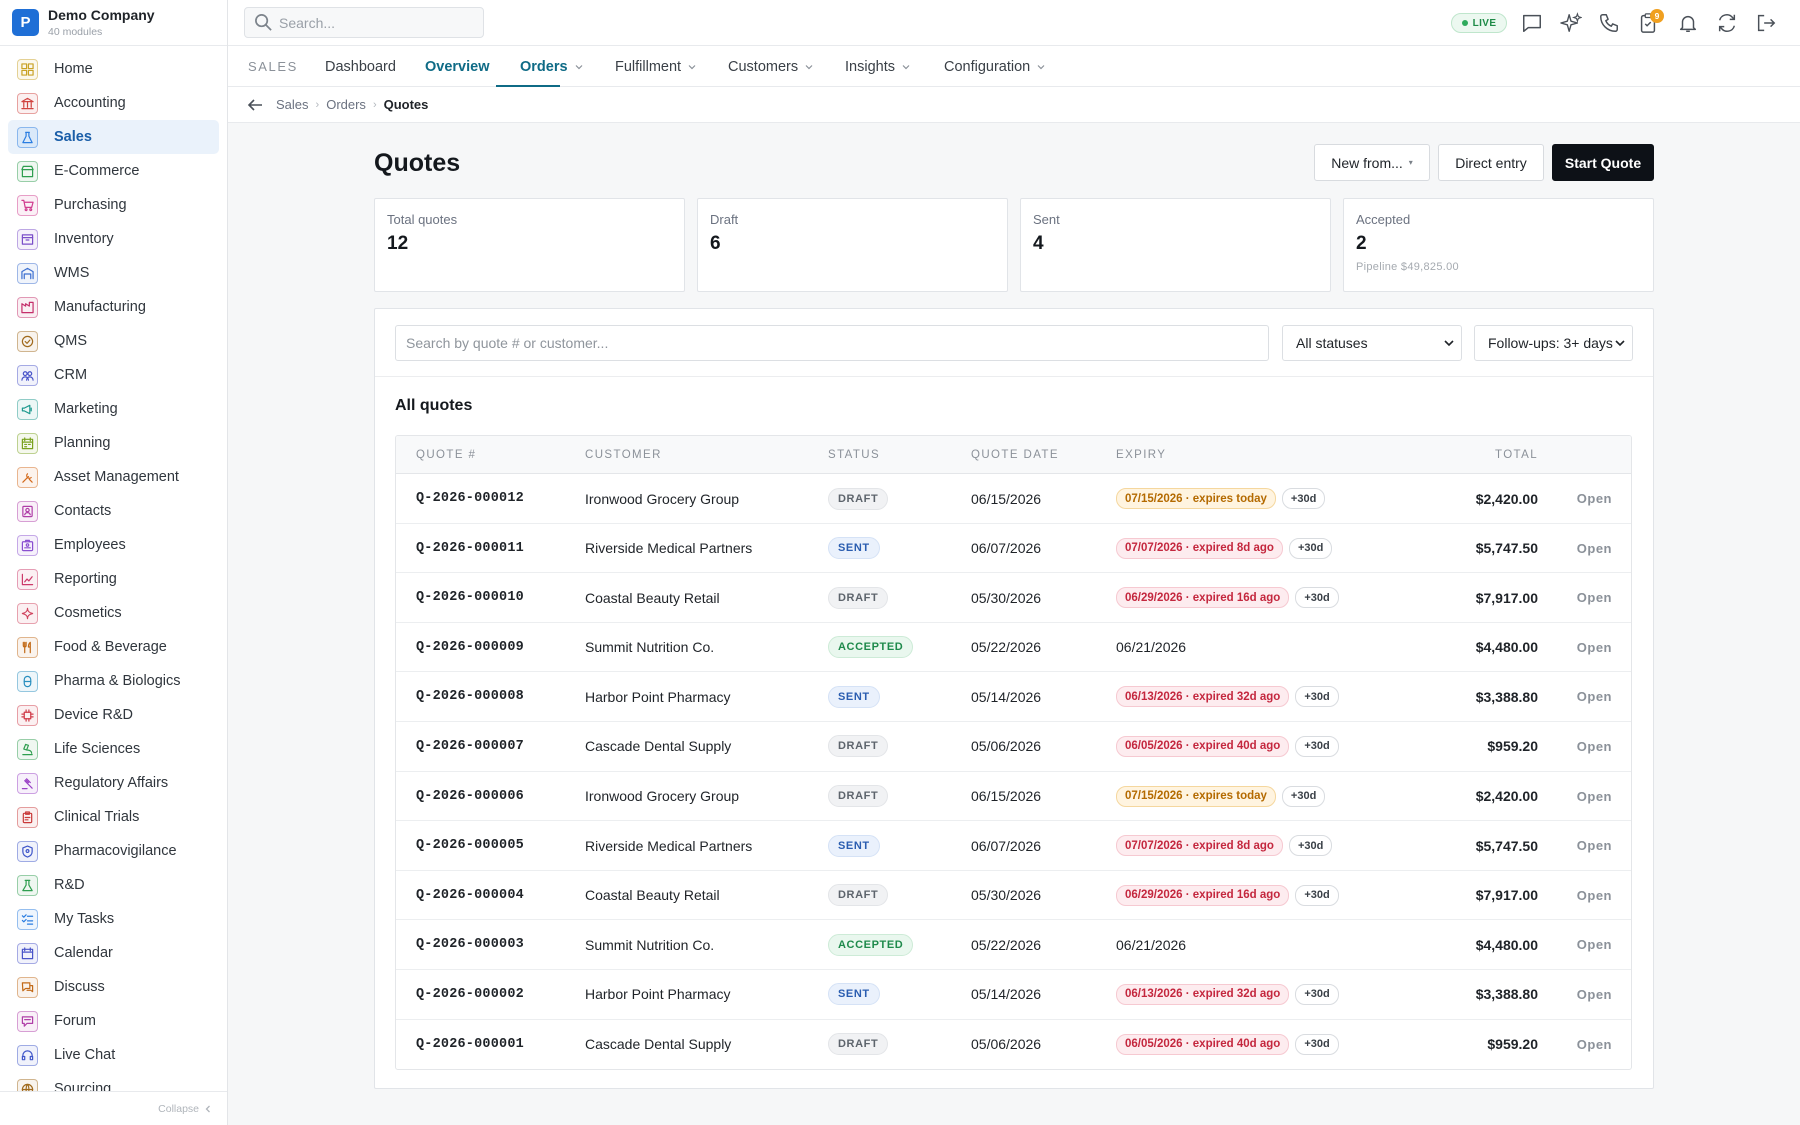  Describe the element at coordinates (113, 341) in the screenshot. I see `sidebar-item-qms: QMS` at that location.